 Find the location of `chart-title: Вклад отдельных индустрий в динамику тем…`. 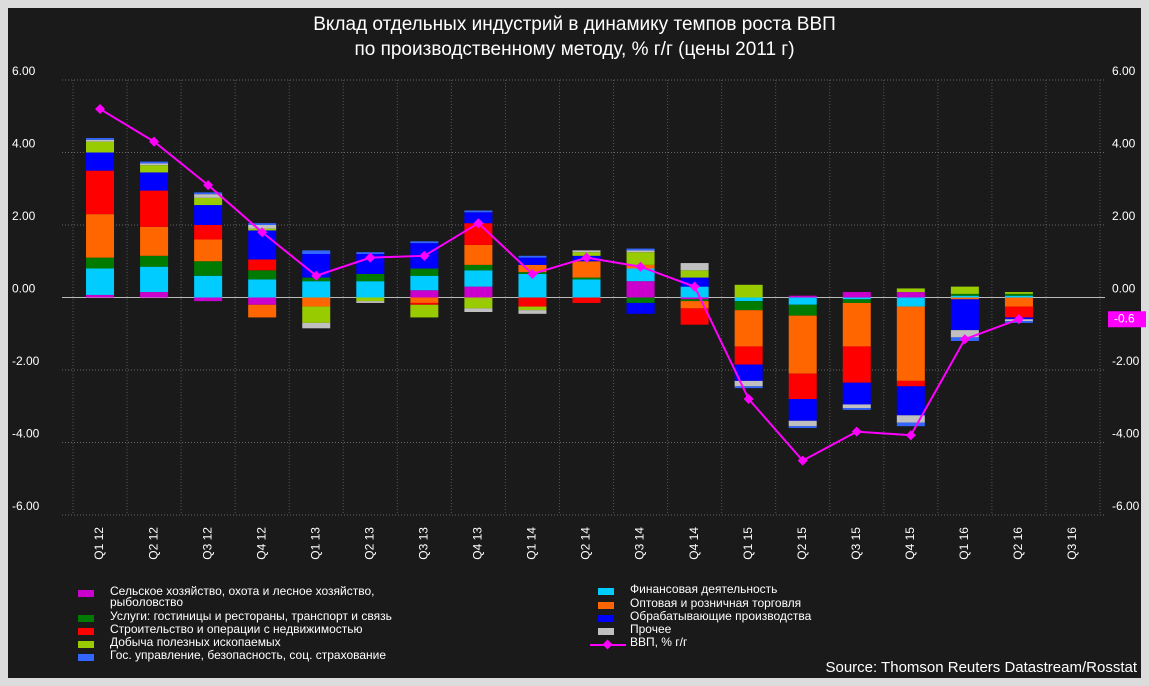

chart-title: Вклад отдельных индустрий в динамику тем… is located at coordinates (574, 37).